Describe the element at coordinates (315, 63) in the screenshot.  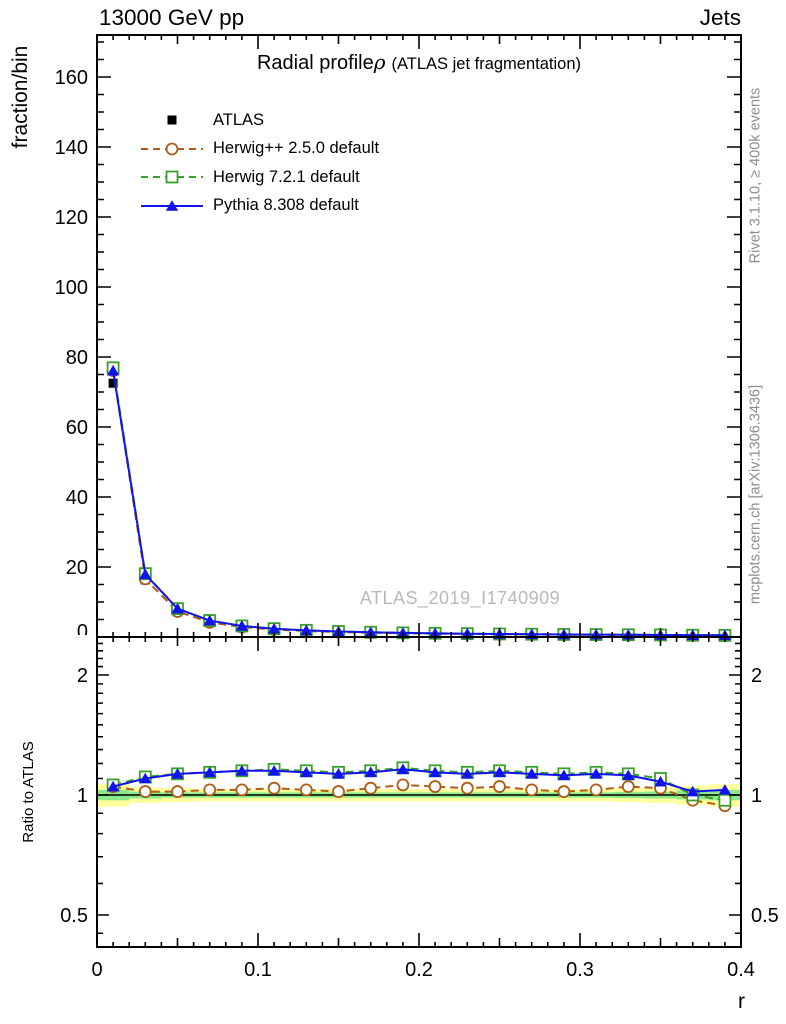
I see `plot-title-main: Radial profile` at that location.